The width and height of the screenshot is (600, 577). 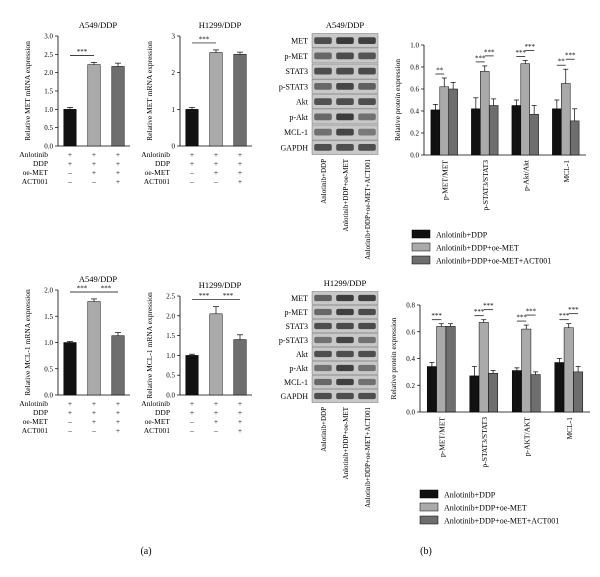 What do you see at coordinates (174, 37) in the screenshot?
I see `y-tick-label: 3` at bounding box center [174, 37].